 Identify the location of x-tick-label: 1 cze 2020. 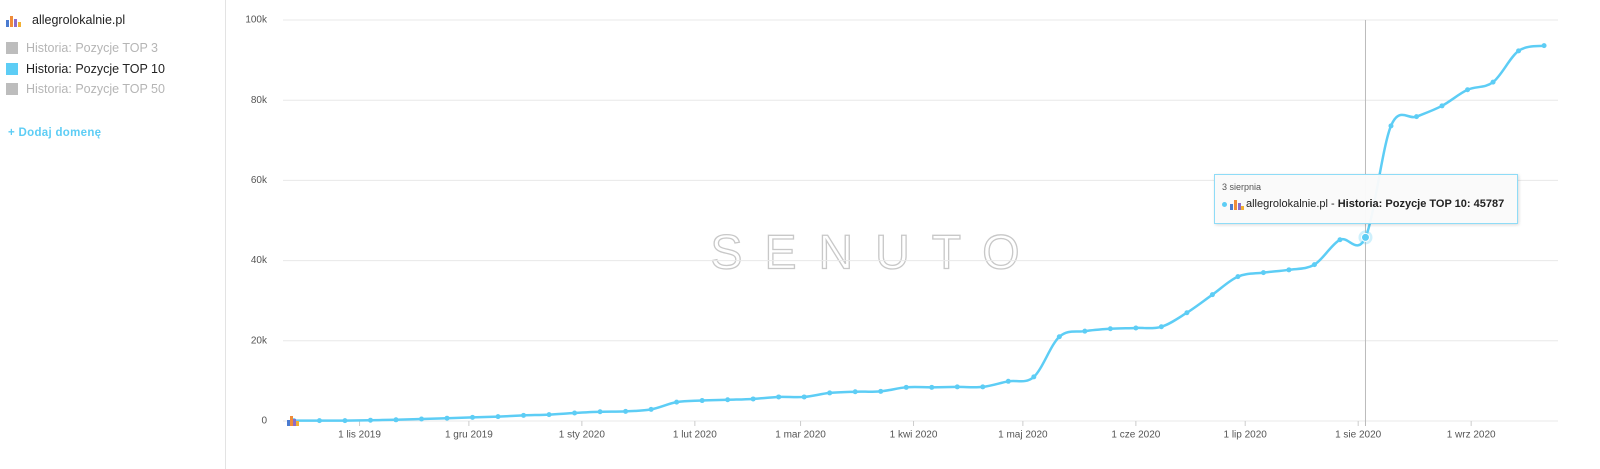
(1135, 435).